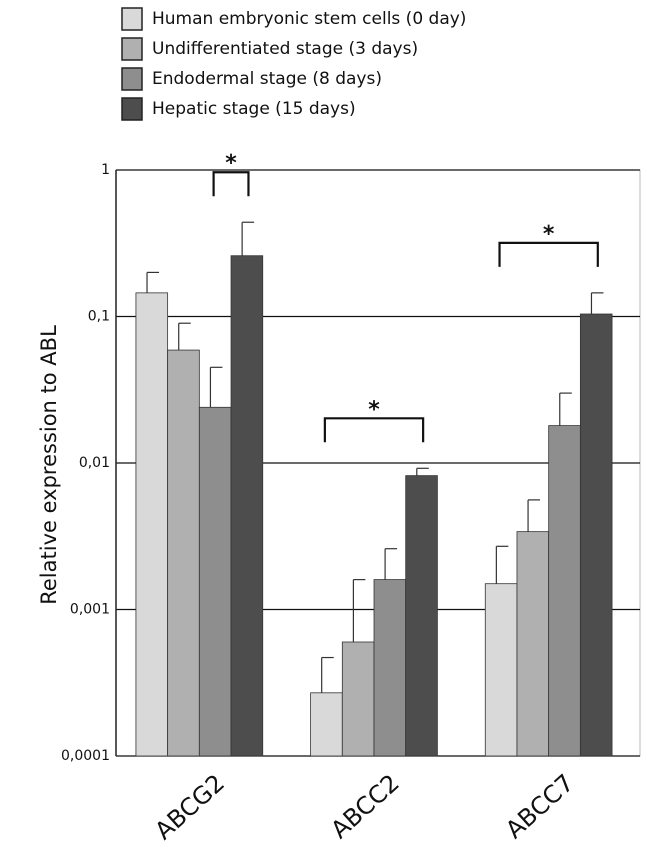  What do you see at coordinates (99, 317) in the screenshot?
I see `y-tick-label: 0,1` at bounding box center [99, 317].